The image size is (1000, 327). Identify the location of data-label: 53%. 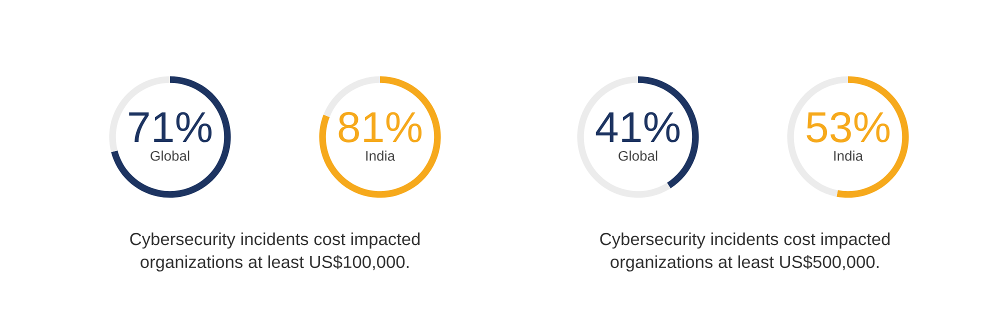
(848, 127).